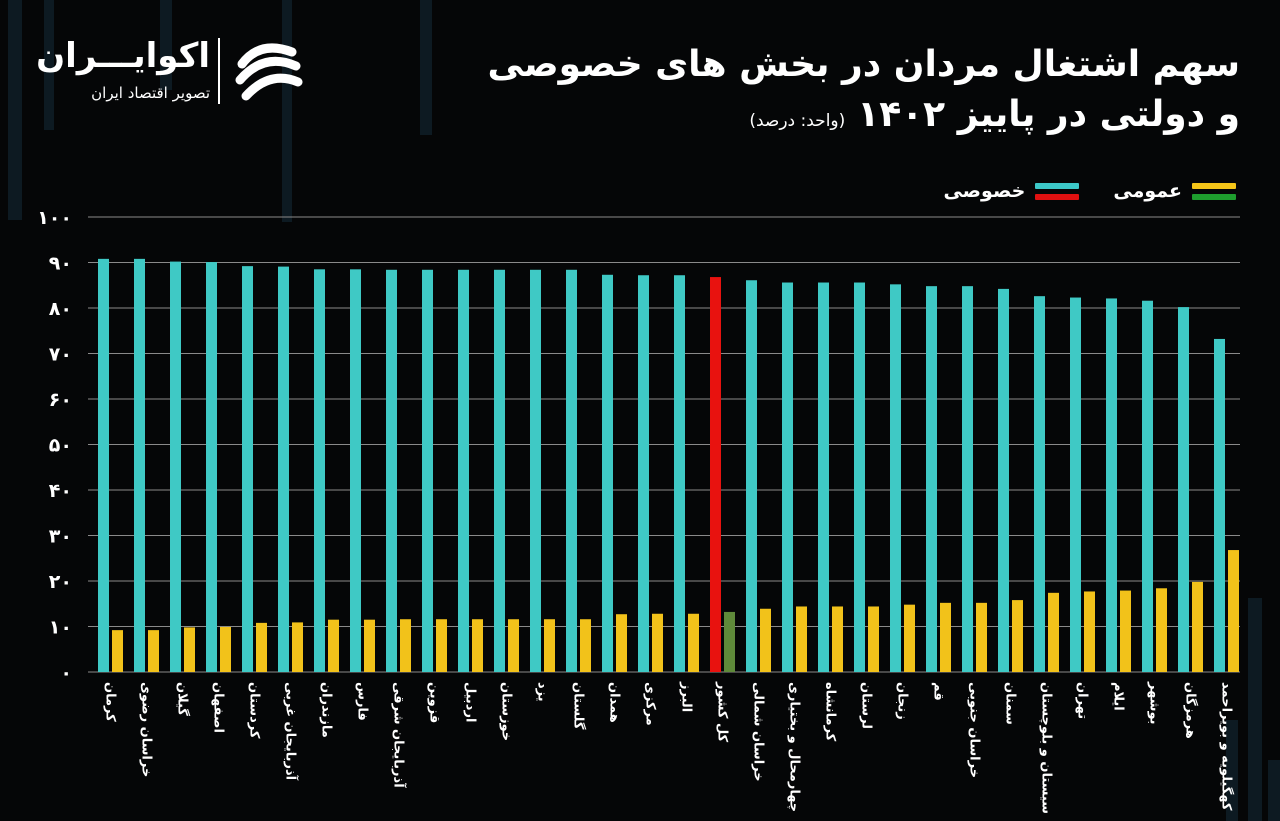  What do you see at coordinates (506, 711) in the screenshot?
I see `x-tick-label: خوزستان` at bounding box center [506, 711].